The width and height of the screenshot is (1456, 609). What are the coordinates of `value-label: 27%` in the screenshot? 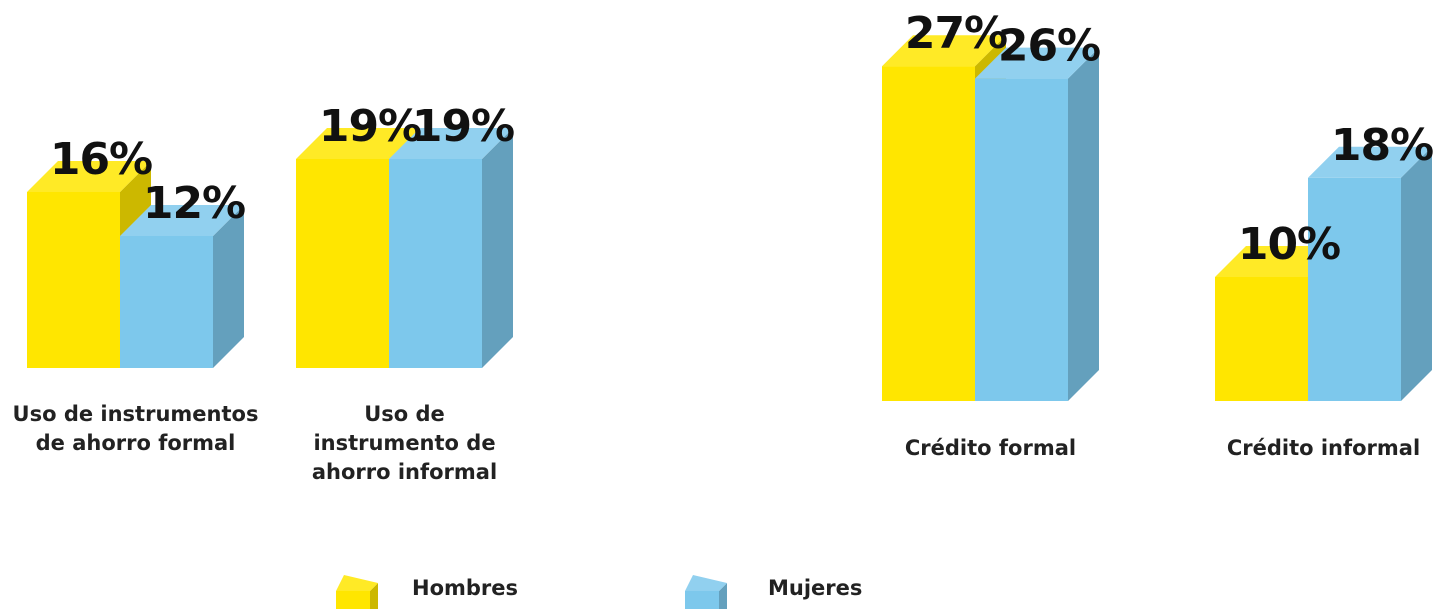 It's located at (956, 33).